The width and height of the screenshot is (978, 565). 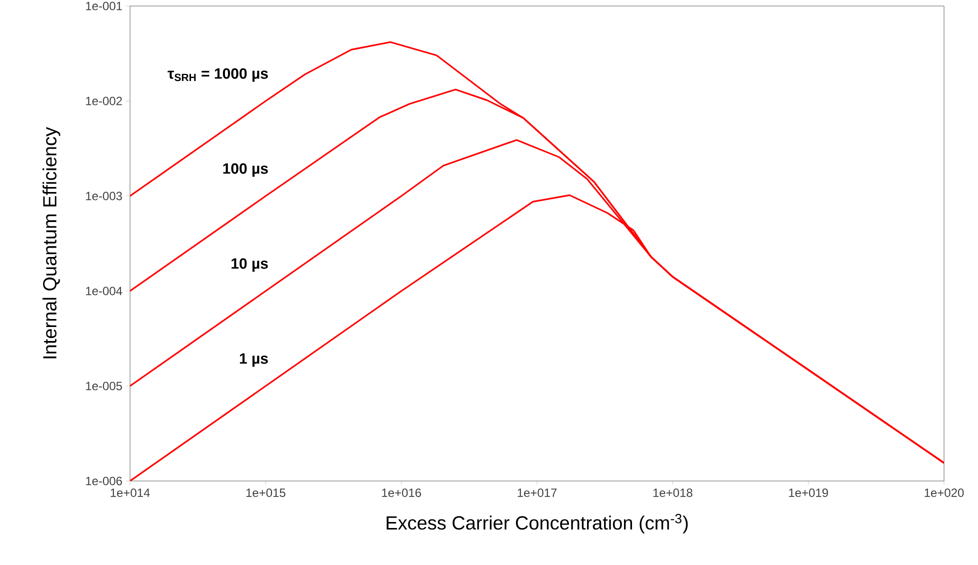 I want to click on x-tick-label: 1e+019, so click(x=808, y=493).